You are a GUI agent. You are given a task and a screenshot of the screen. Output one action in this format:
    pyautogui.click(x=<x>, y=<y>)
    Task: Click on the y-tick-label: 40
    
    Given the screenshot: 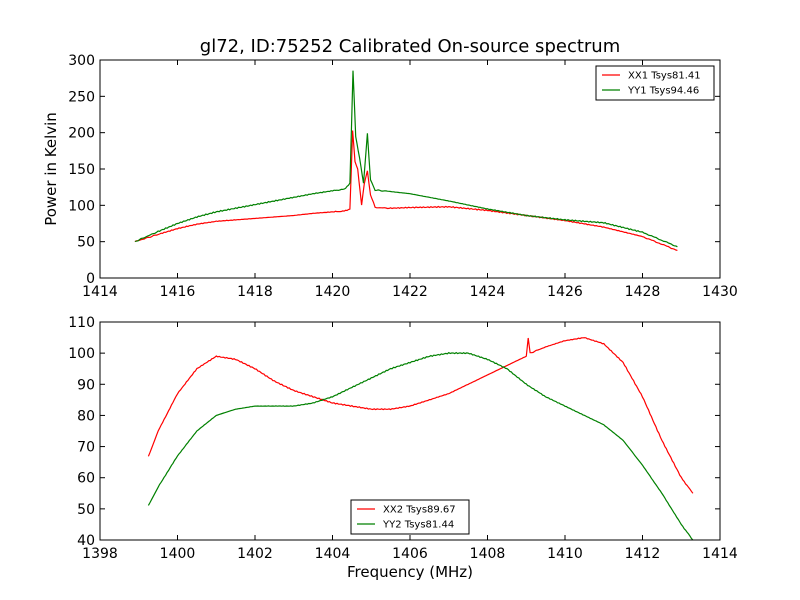 What is the action you would take?
    pyautogui.click(x=86, y=541)
    